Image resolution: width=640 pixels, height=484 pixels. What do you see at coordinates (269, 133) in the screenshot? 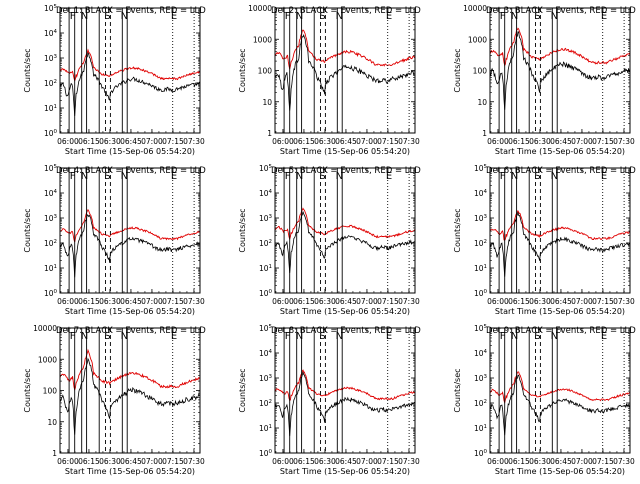
I see `y-tick-label: 1` at bounding box center [269, 133].